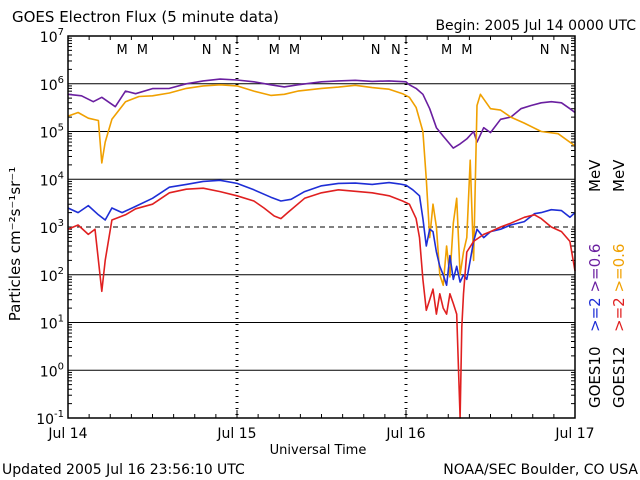  What do you see at coordinates (535, 26) in the screenshot?
I see `begin-date: Begin: 2005 Jul 14 0000 UTC` at bounding box center [535, 26].